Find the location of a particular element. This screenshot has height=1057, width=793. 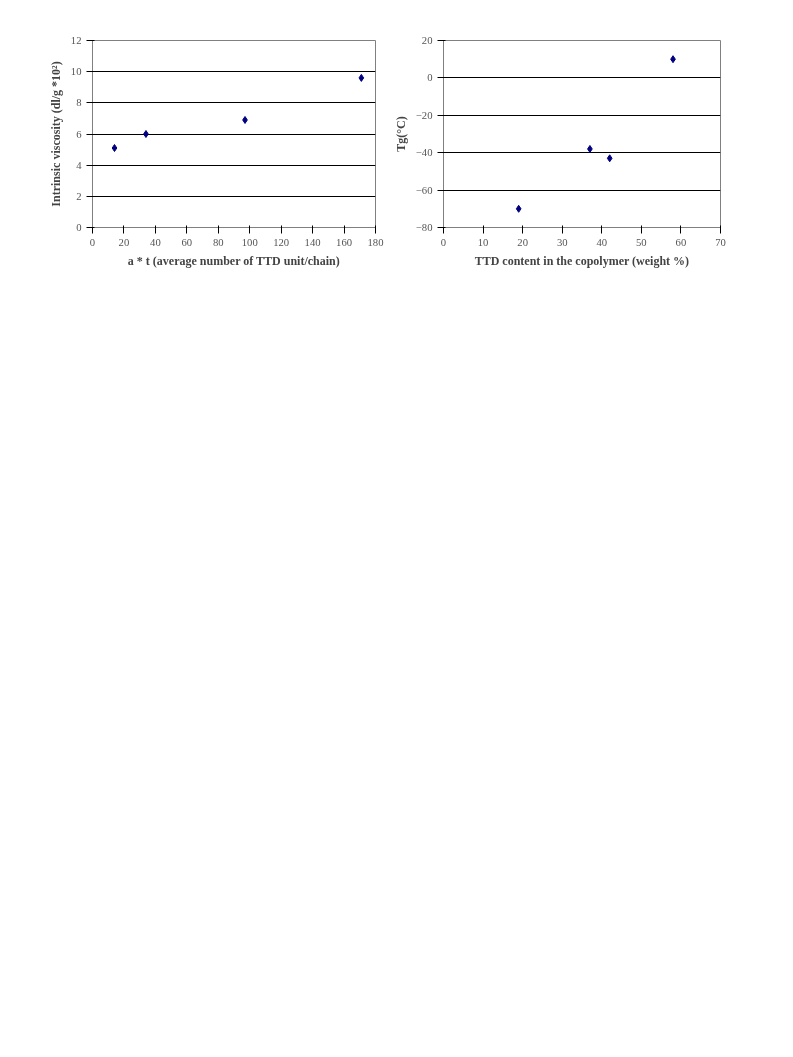

y-tick-label: 20 is located at coordinates (427, 40).